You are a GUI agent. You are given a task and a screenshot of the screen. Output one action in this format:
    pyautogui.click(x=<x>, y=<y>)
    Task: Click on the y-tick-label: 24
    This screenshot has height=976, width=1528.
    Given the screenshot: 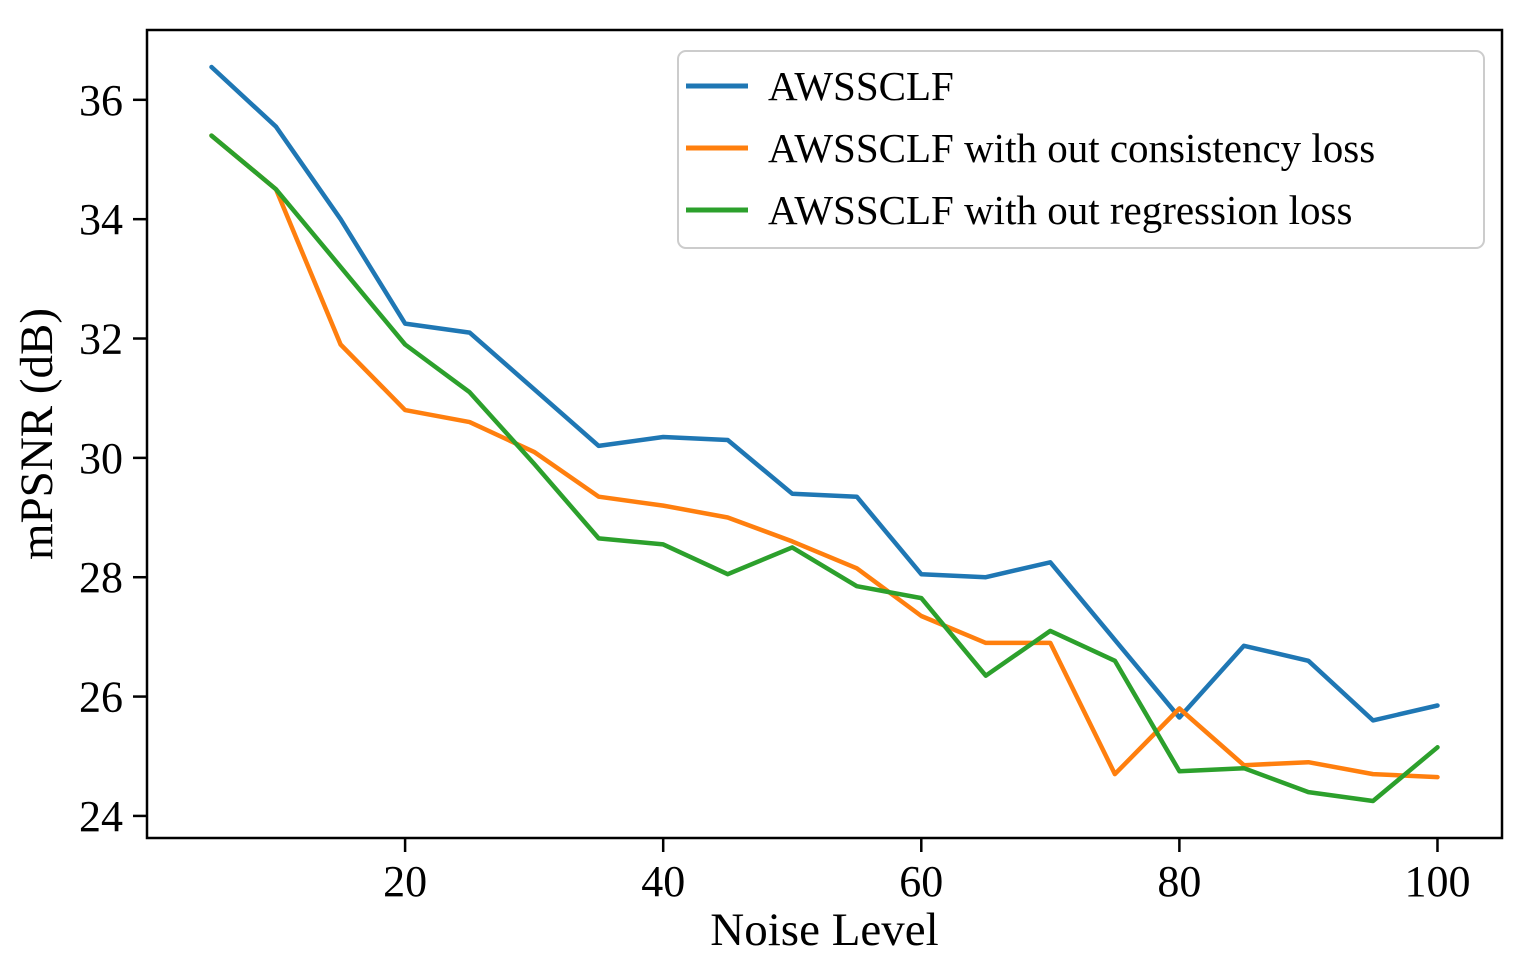 What is the action you would take?
    pyautogui.click(x=101, y=816)
    